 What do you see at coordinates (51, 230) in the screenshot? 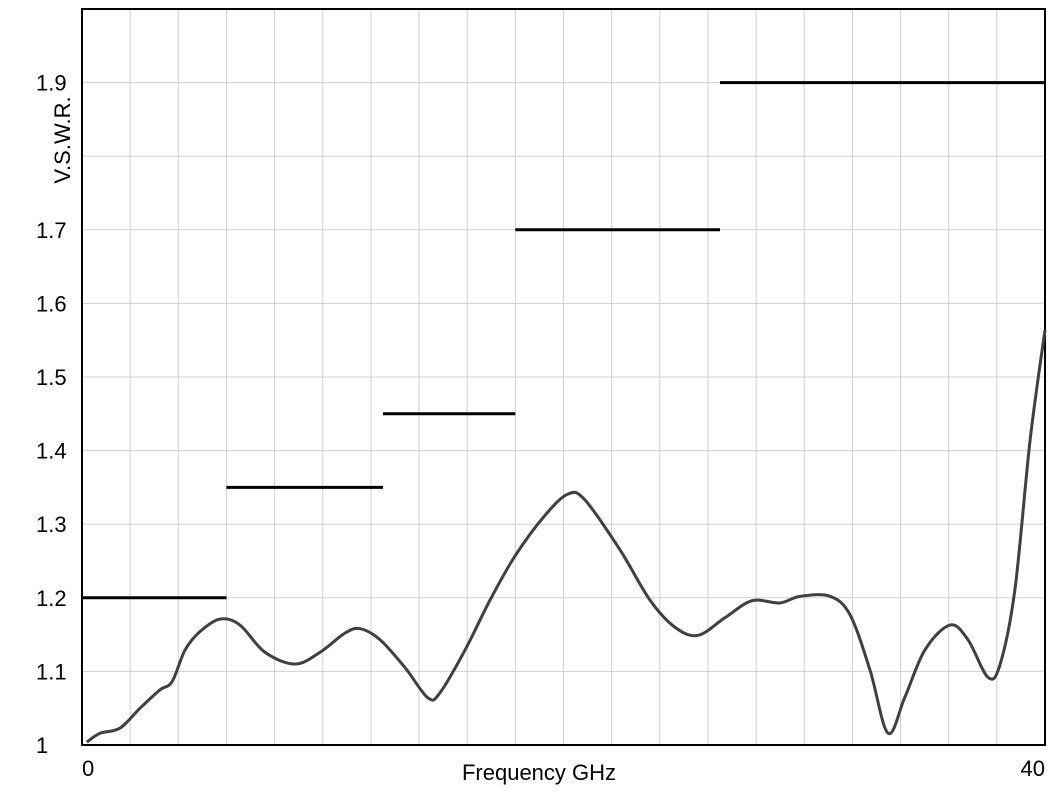
I see `y-tick-label: 1.7` at bounding box center [51, 230].